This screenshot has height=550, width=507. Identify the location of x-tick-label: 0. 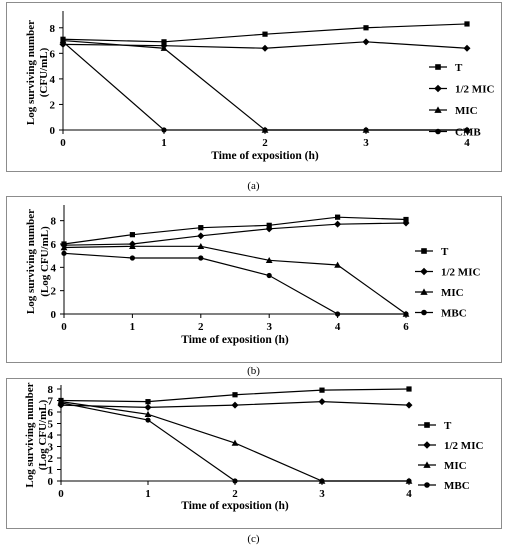
(61, 494).